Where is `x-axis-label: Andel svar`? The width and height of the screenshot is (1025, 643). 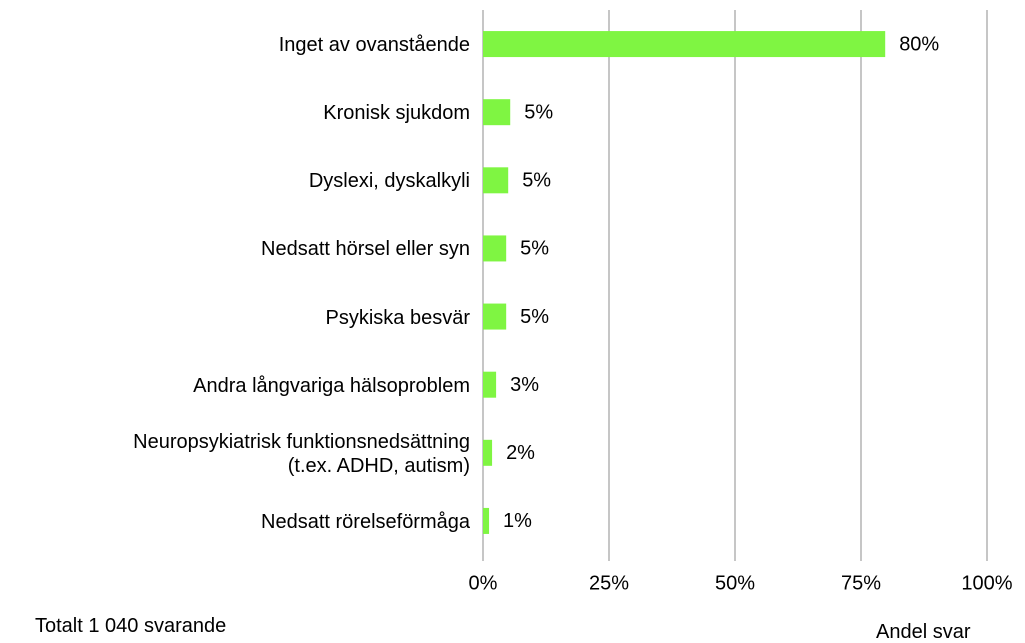 x-axis-label: Andel svar is located at coordinates (923, 632).